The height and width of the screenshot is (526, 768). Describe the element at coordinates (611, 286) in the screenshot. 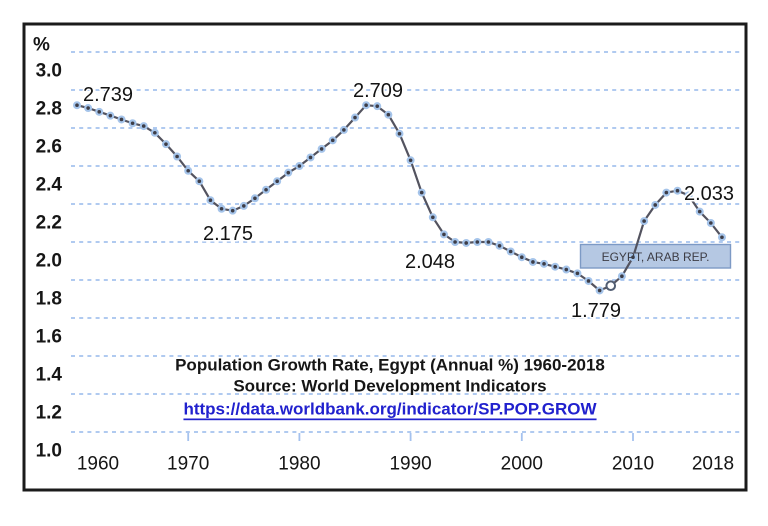

I see `open-data-point-marker` at that location.